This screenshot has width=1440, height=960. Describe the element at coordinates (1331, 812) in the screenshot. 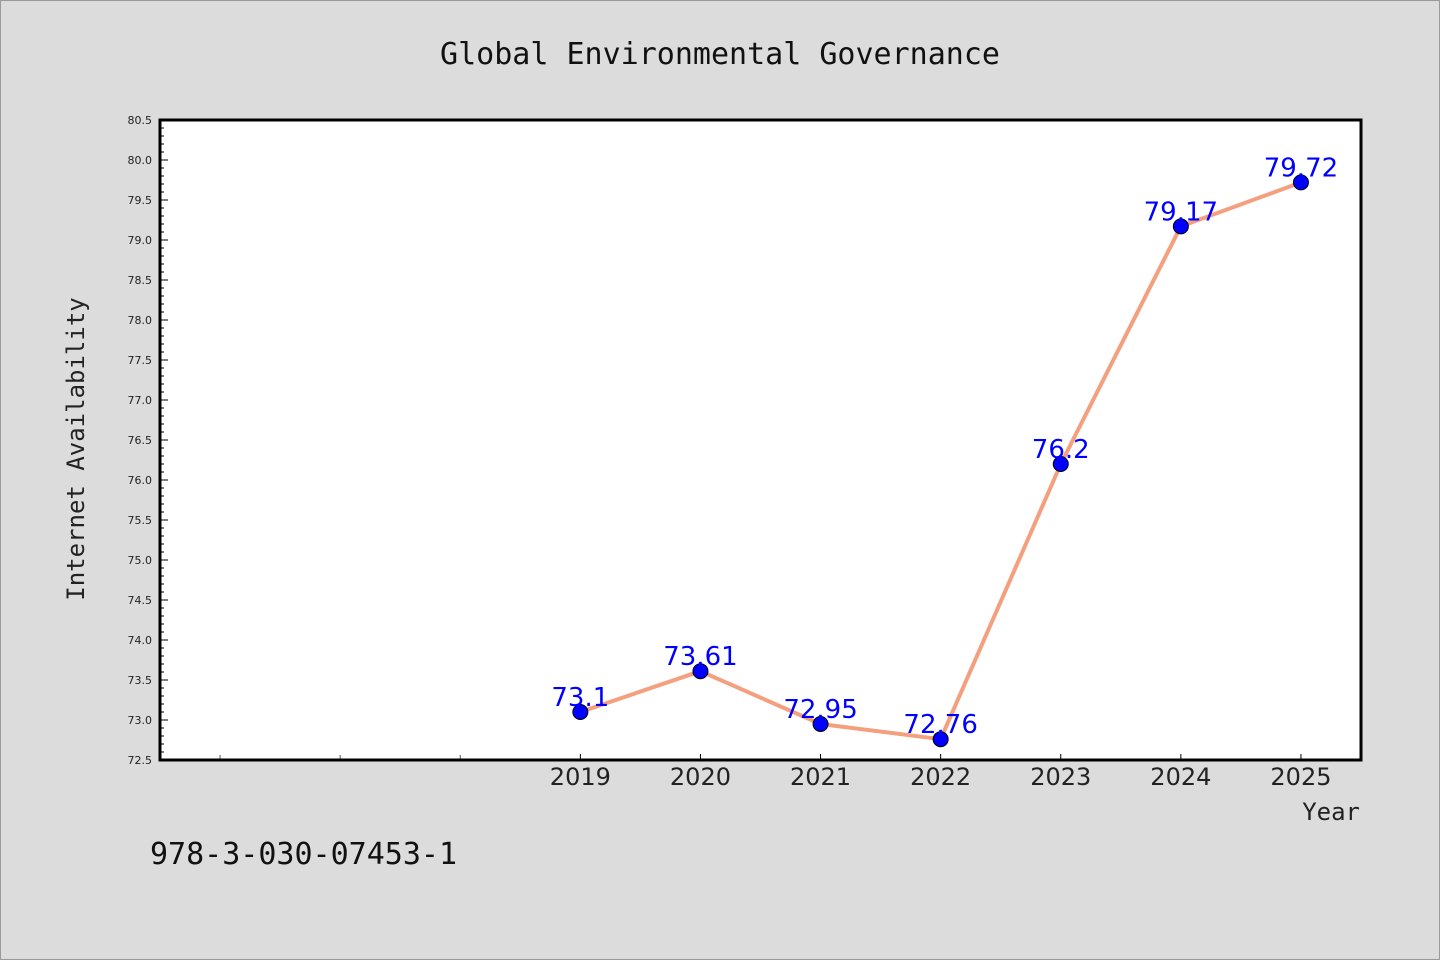

I see `x-axis-label: Year` at that location.